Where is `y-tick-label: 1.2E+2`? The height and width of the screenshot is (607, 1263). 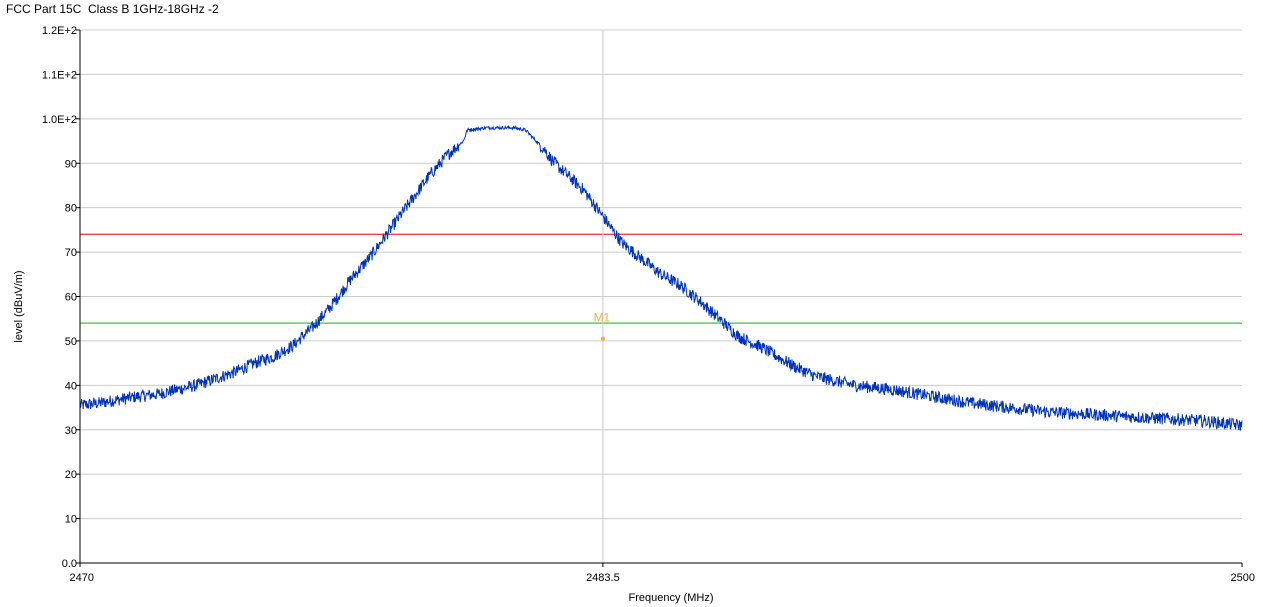
y-tick-label: 1.2E+2 is located at coordinates (59, 31).